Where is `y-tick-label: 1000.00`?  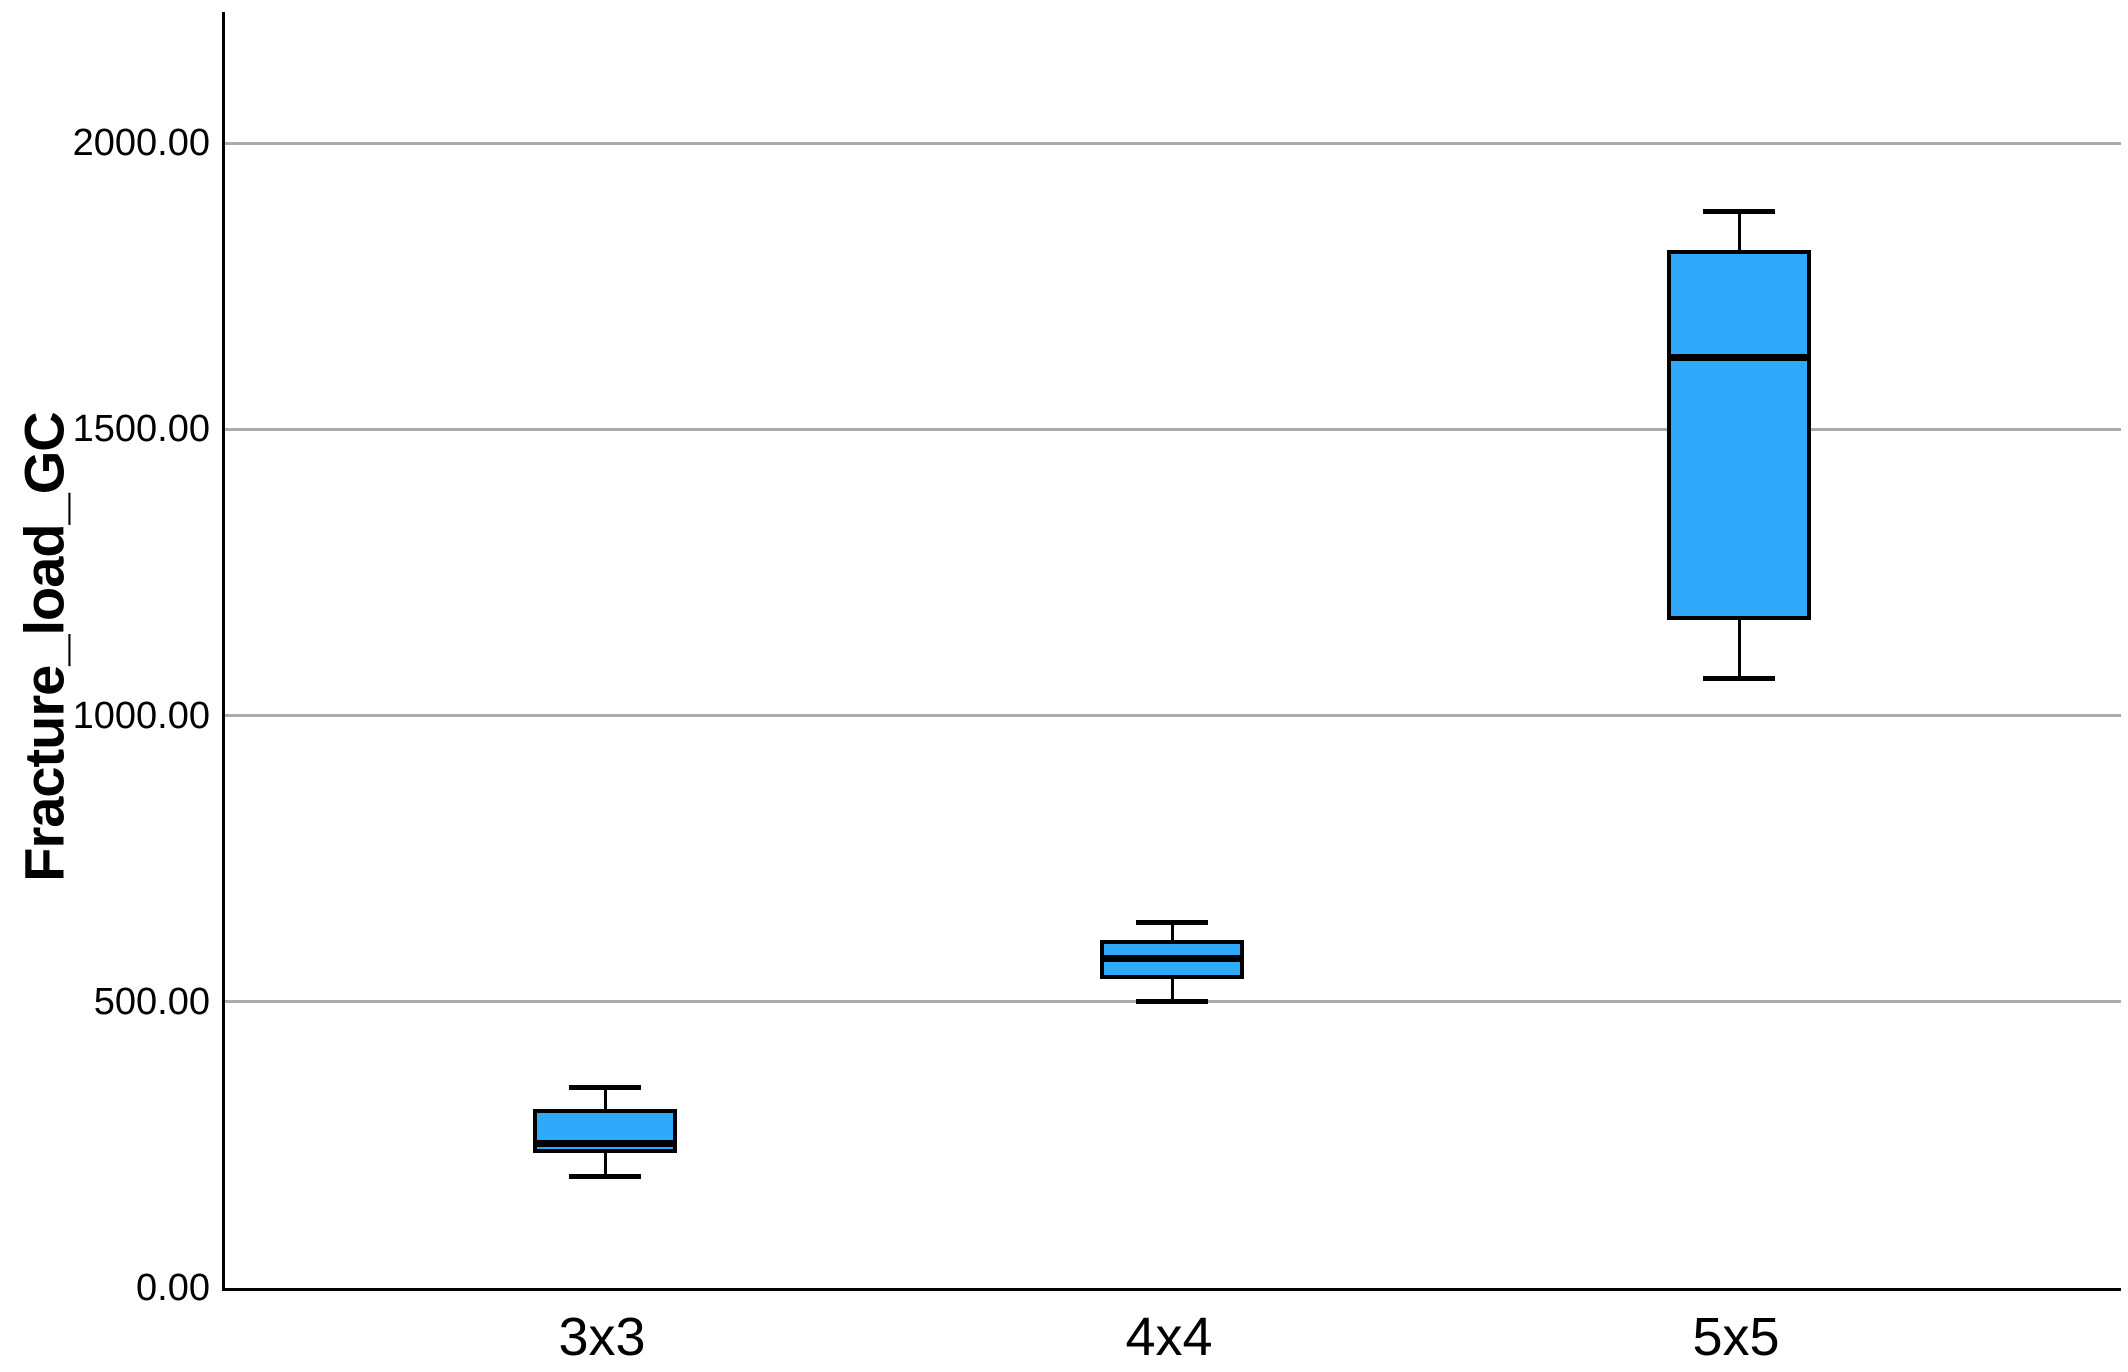 y-tick-label: 1000.00 is located at coordinates (141, 715).